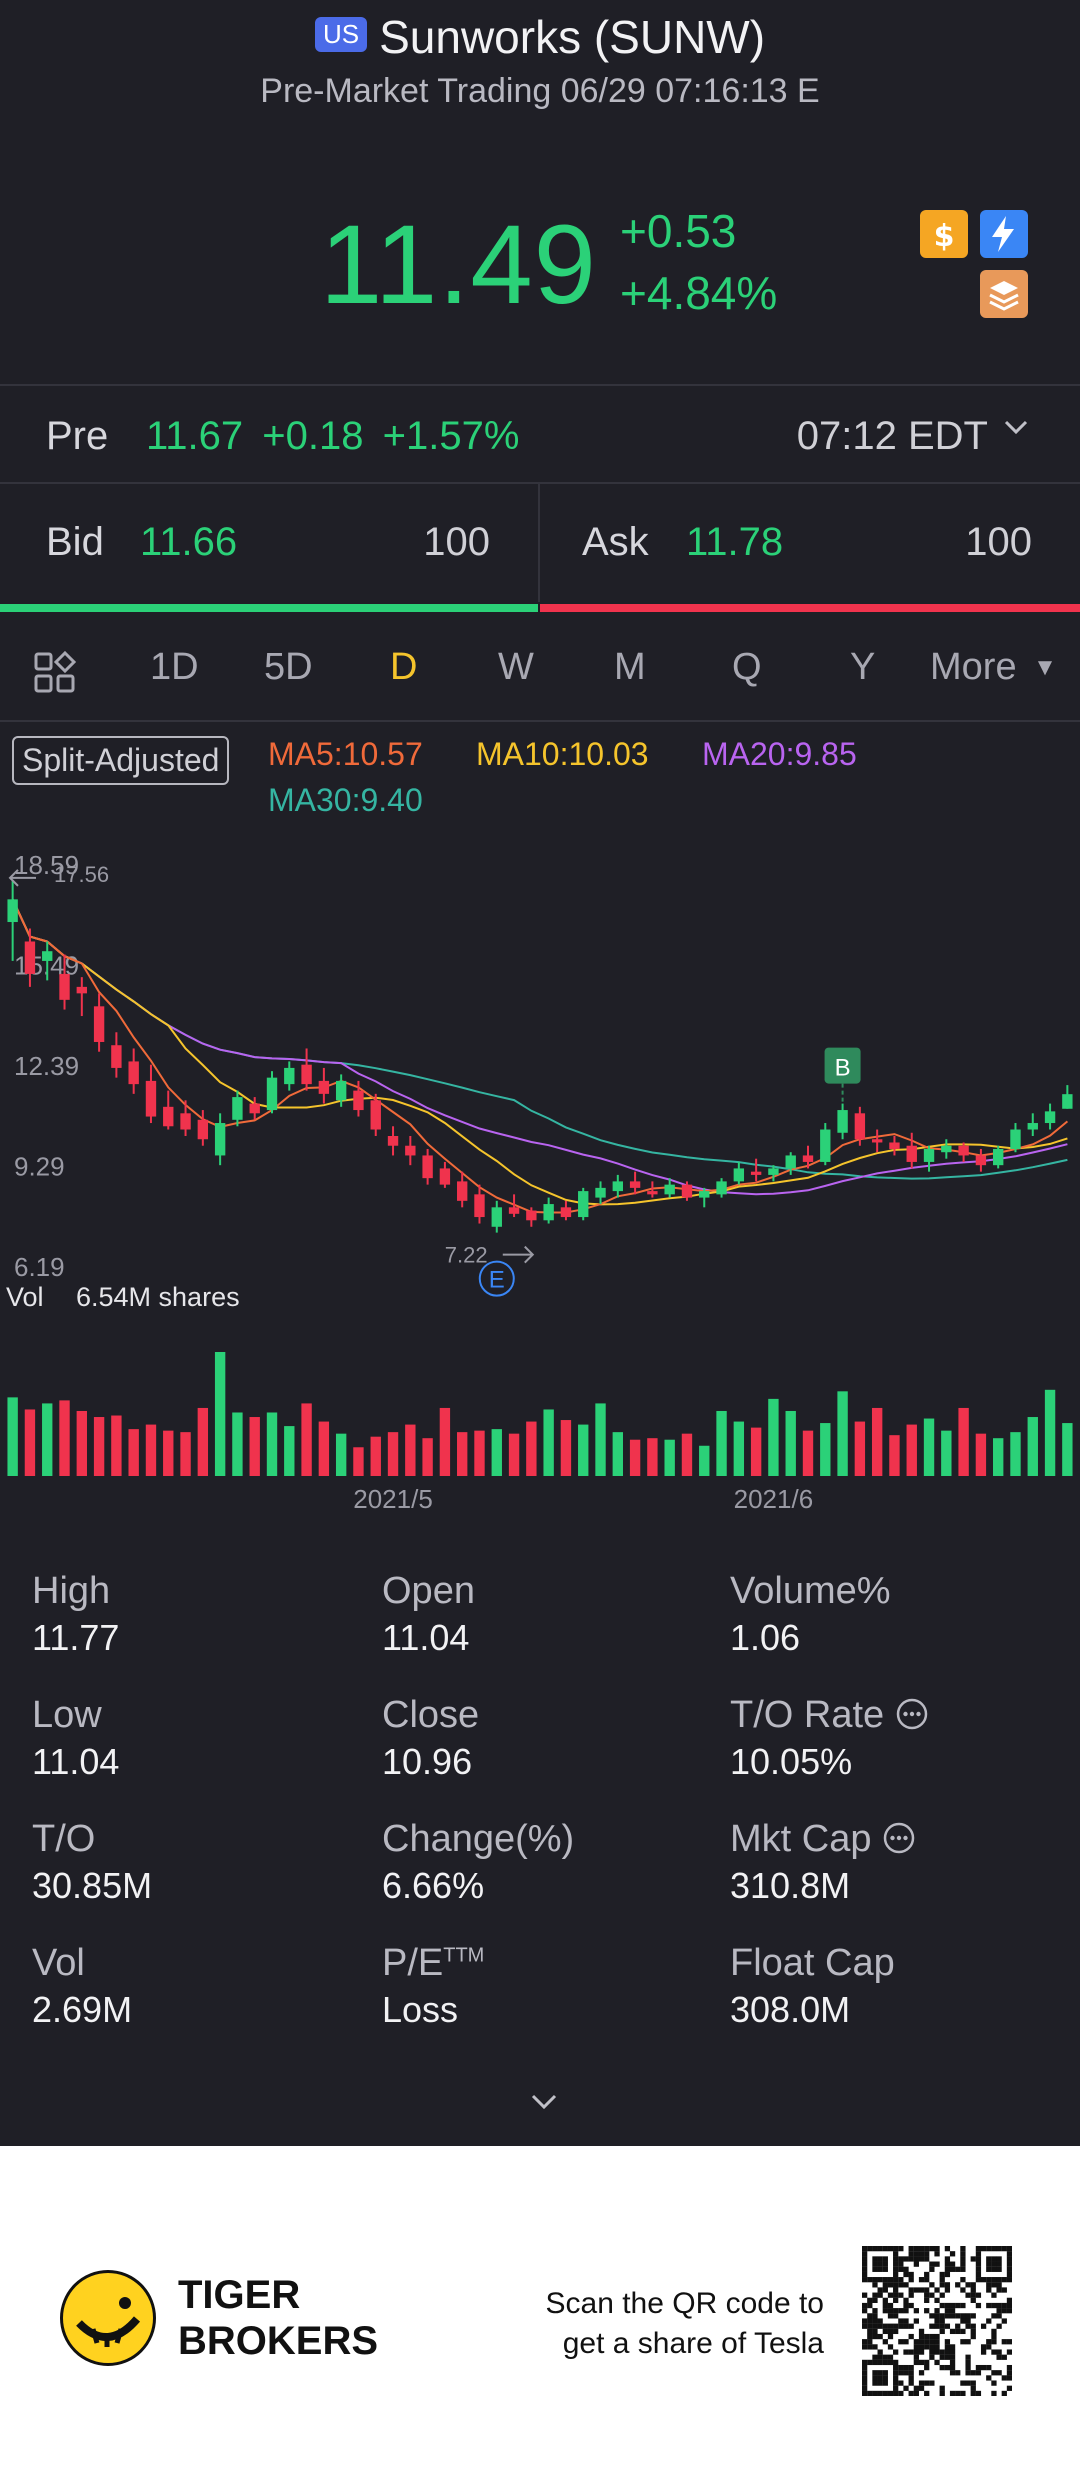 Image resolution: width=1080 pixels, height=2492 pixels. What do you see at coordinates (790, 2009) in the screenshot?
I see `stat-value: 308.0M` at bounding box center [790, 2009].